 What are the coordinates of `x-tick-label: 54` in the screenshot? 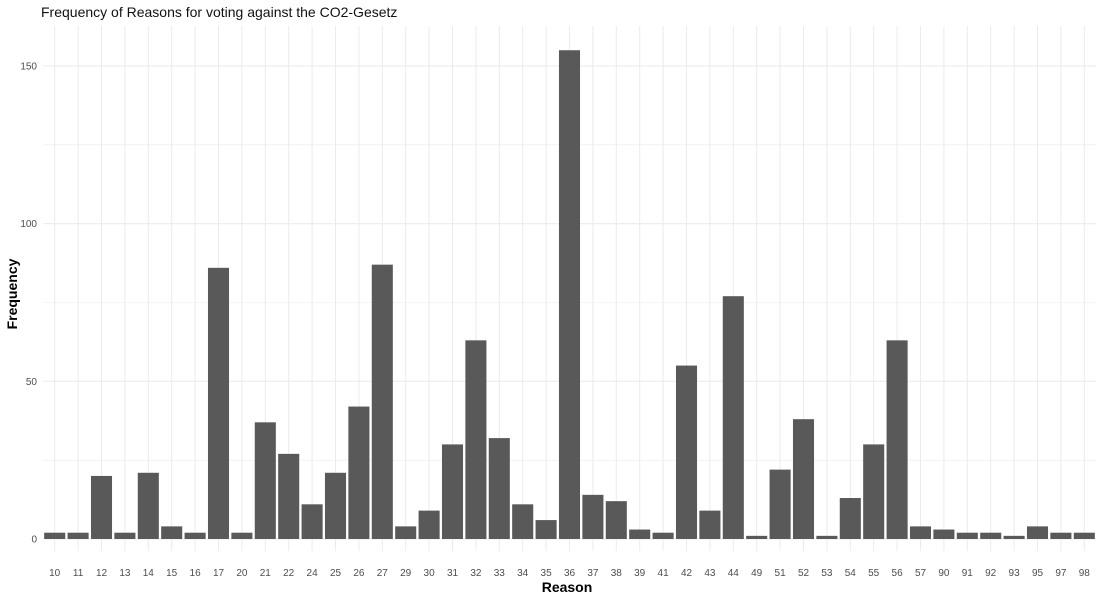 It's located at (851, 573).